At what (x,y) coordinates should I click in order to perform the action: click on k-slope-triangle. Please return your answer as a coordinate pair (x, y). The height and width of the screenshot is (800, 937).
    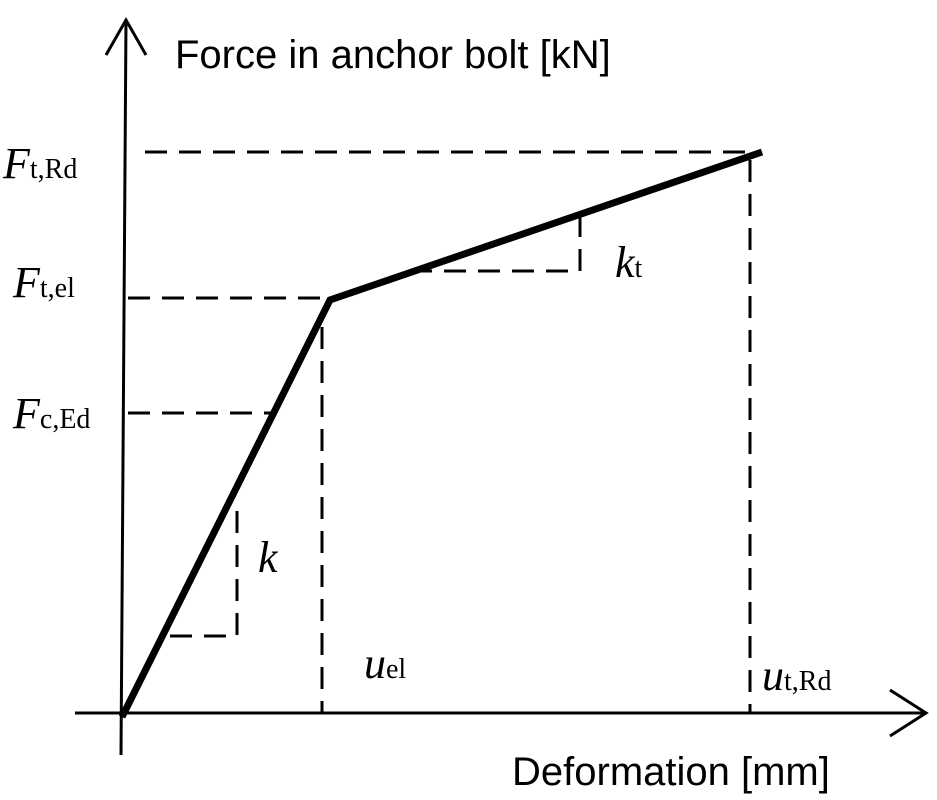
    Looking at the image, I should click on (204, 571).